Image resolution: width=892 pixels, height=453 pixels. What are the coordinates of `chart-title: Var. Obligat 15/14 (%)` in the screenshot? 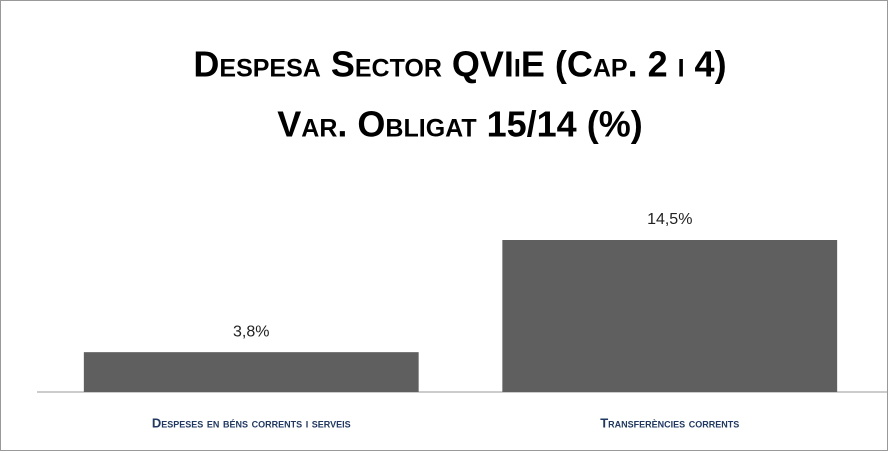 It's located at (459, 124).